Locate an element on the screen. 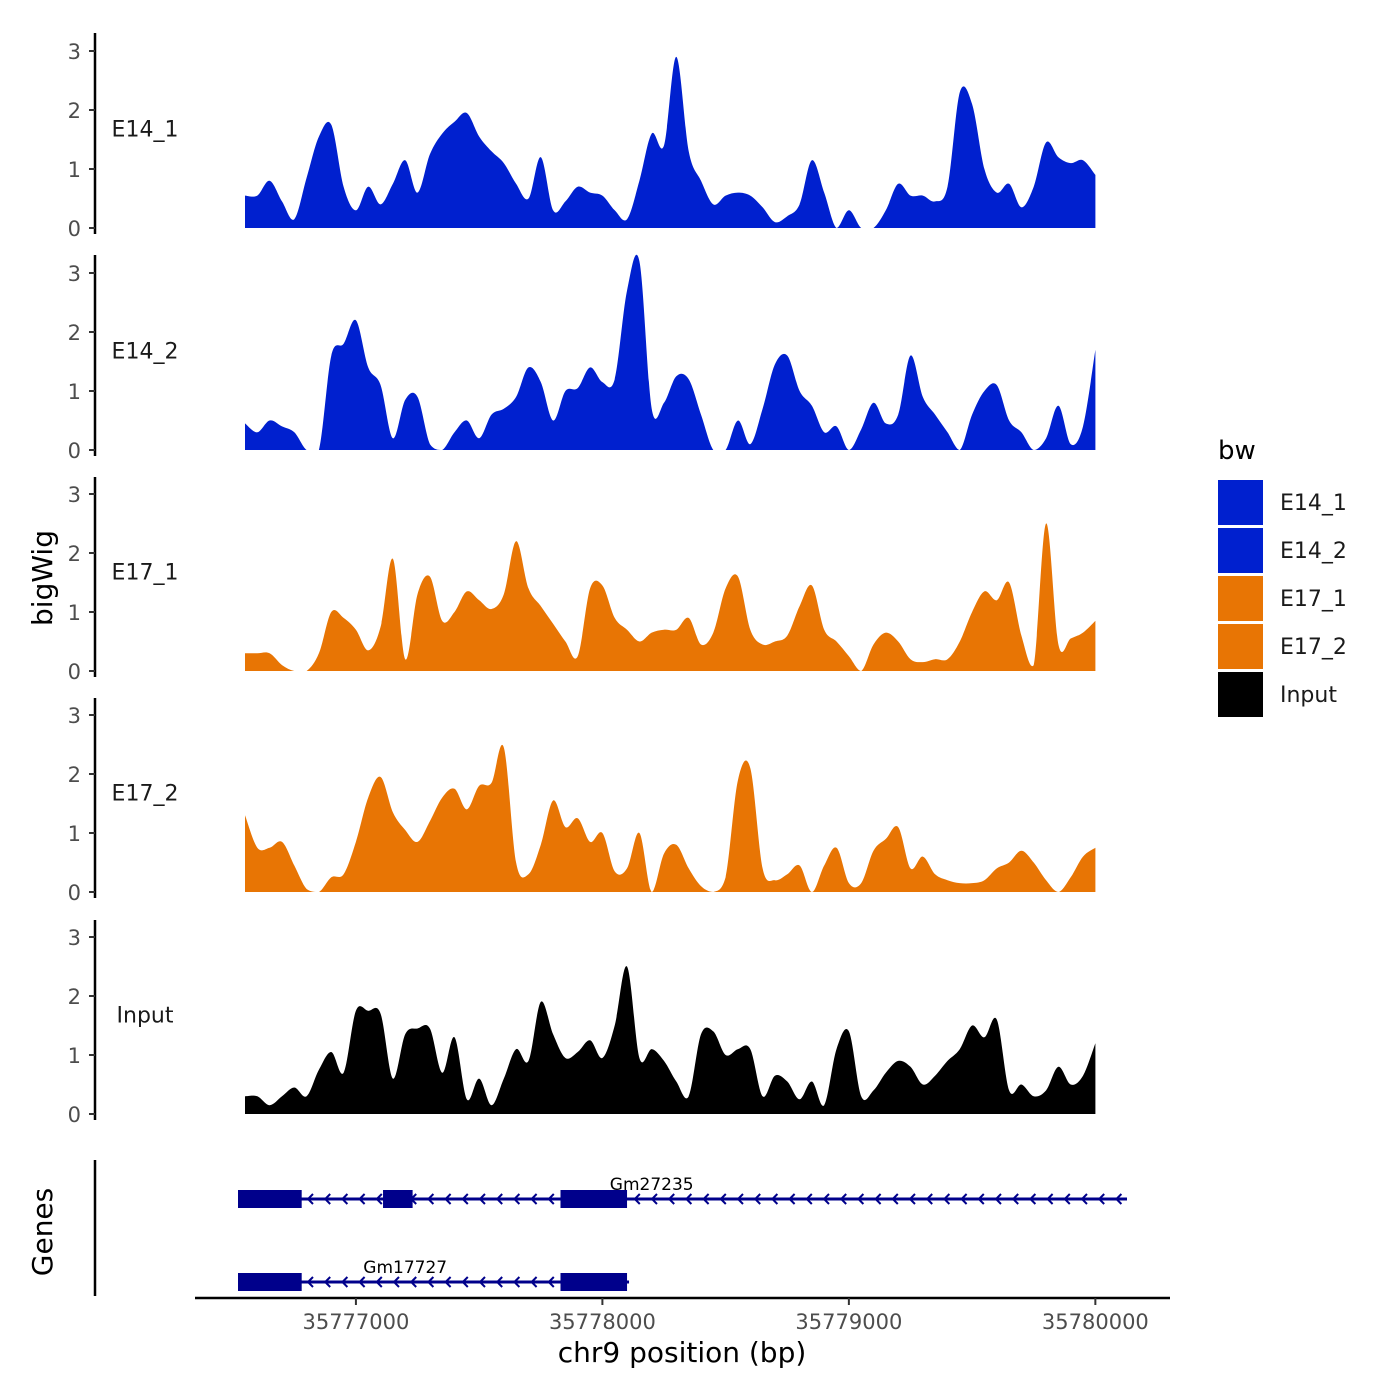 The image size is (1400, 1400). x-tick-label-35779000: 35779000 is located at coordinates (848, 1322).